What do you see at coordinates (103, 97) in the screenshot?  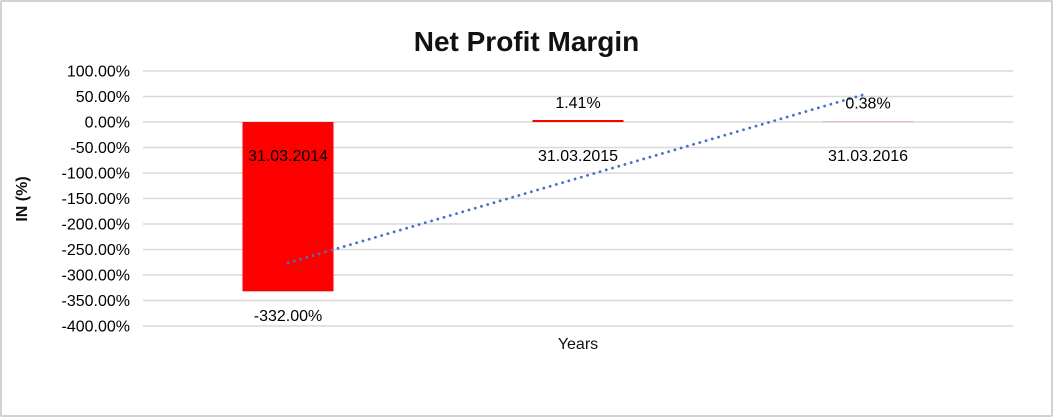 I see `y-tick-label: 50.00%` at bounding box center [103, 97].